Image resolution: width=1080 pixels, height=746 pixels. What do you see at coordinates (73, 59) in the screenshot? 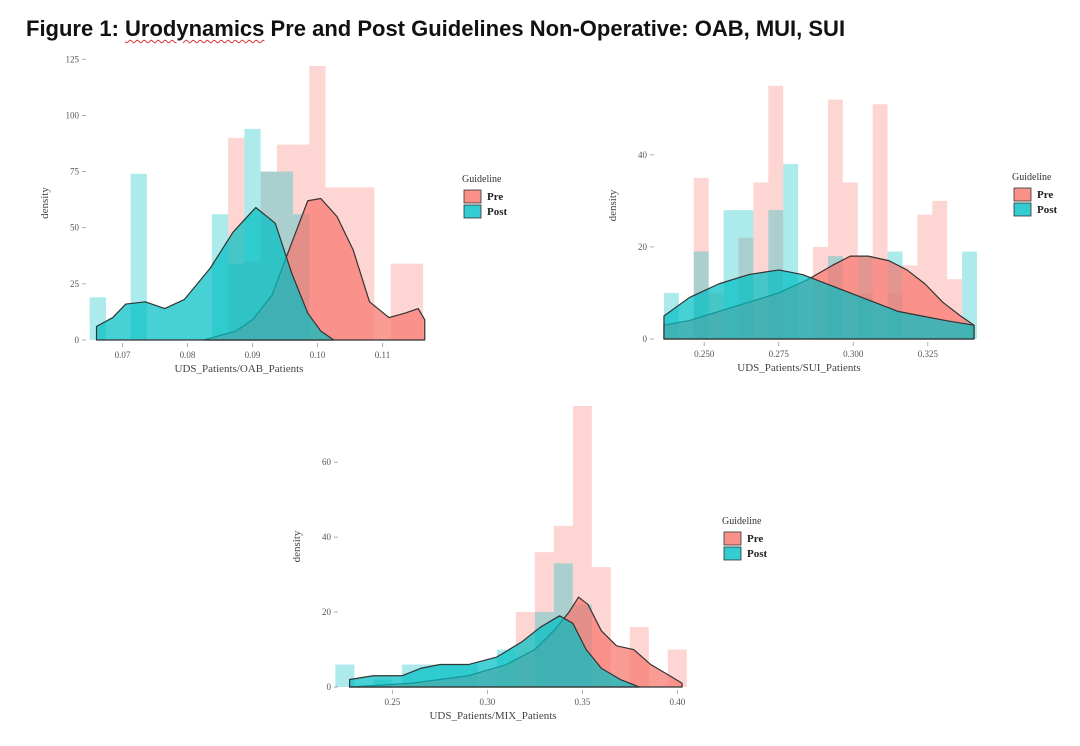
I see `y-tick-label: 125` at bounding box center [73, 59].